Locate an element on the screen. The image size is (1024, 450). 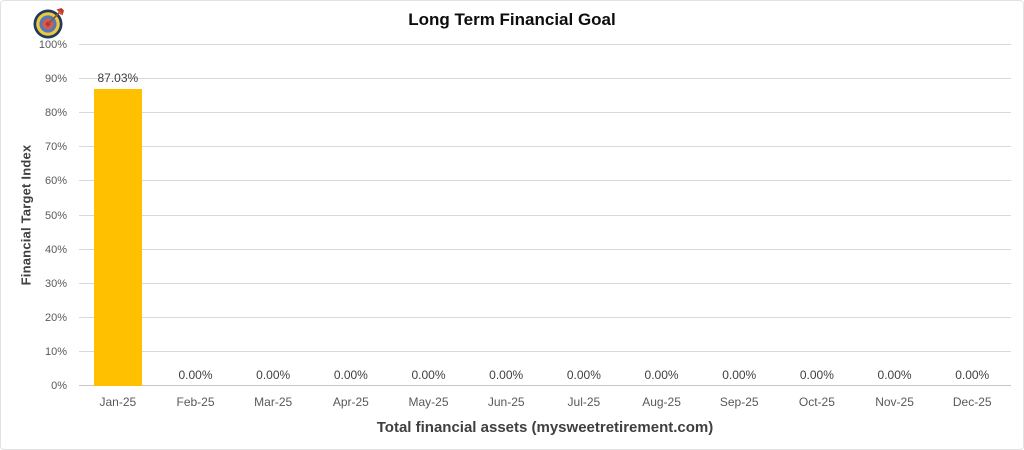
y-tick-label: 10% is located at coordinates (55, 351).